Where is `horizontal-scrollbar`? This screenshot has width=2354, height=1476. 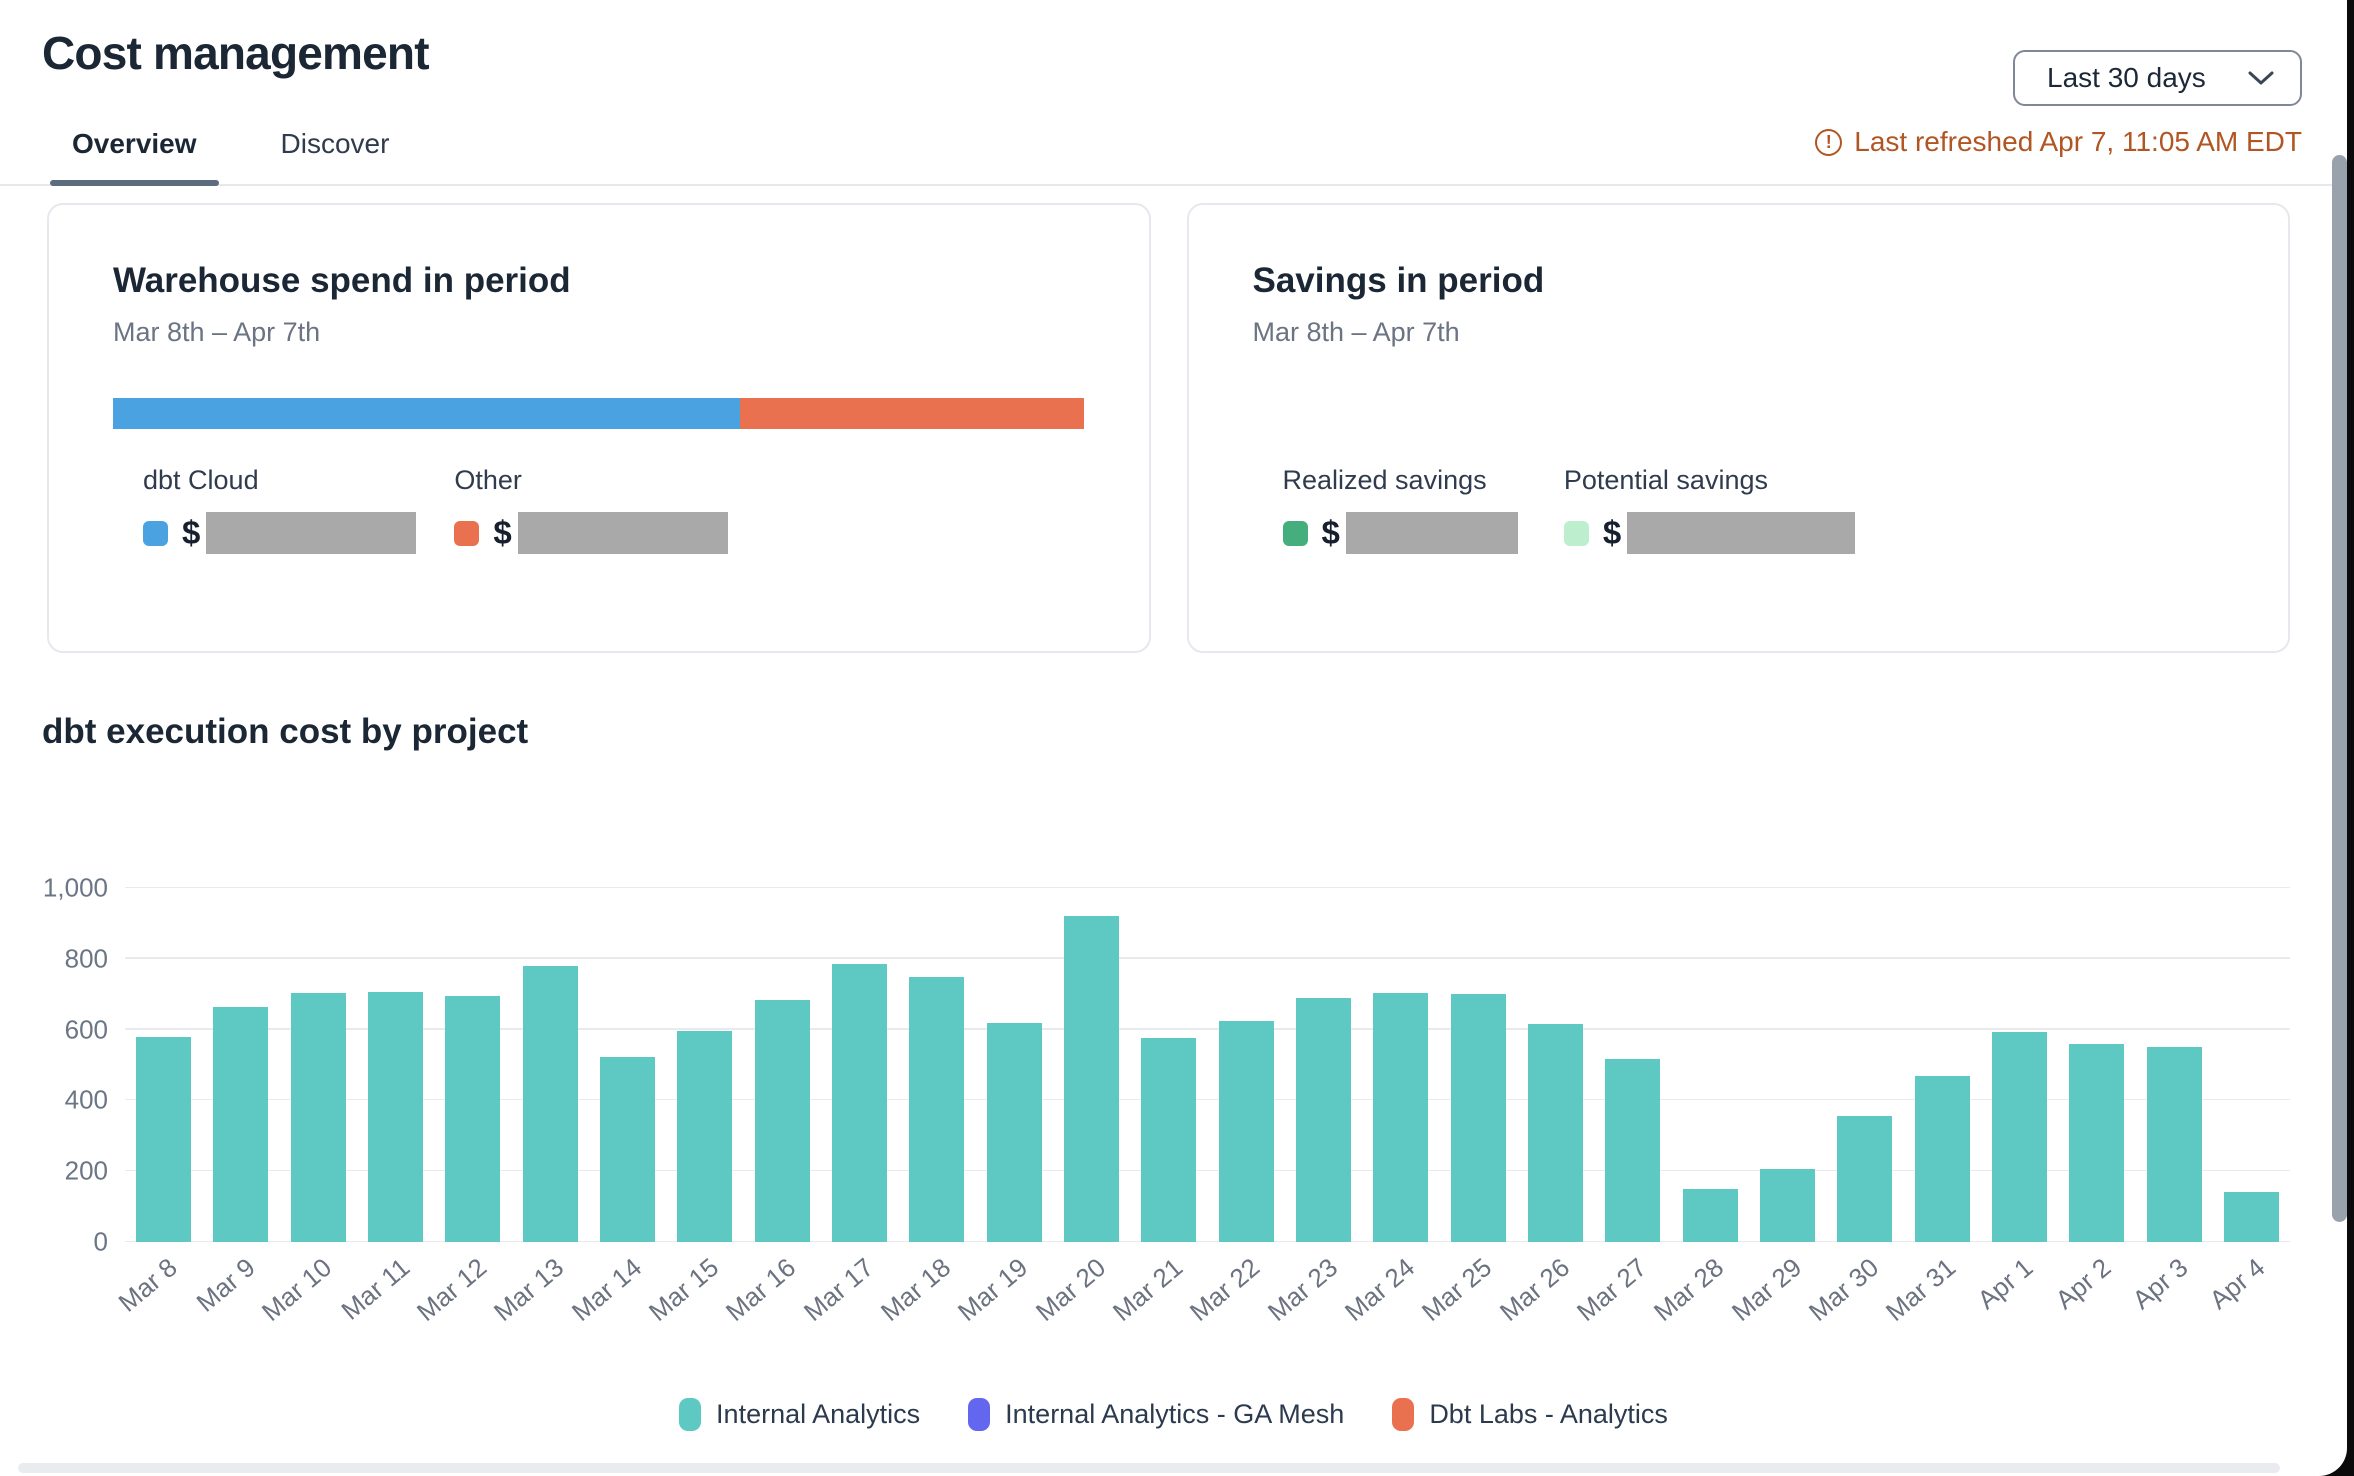
horizontal-scrollbar is located at coordinates (1149, 1468).